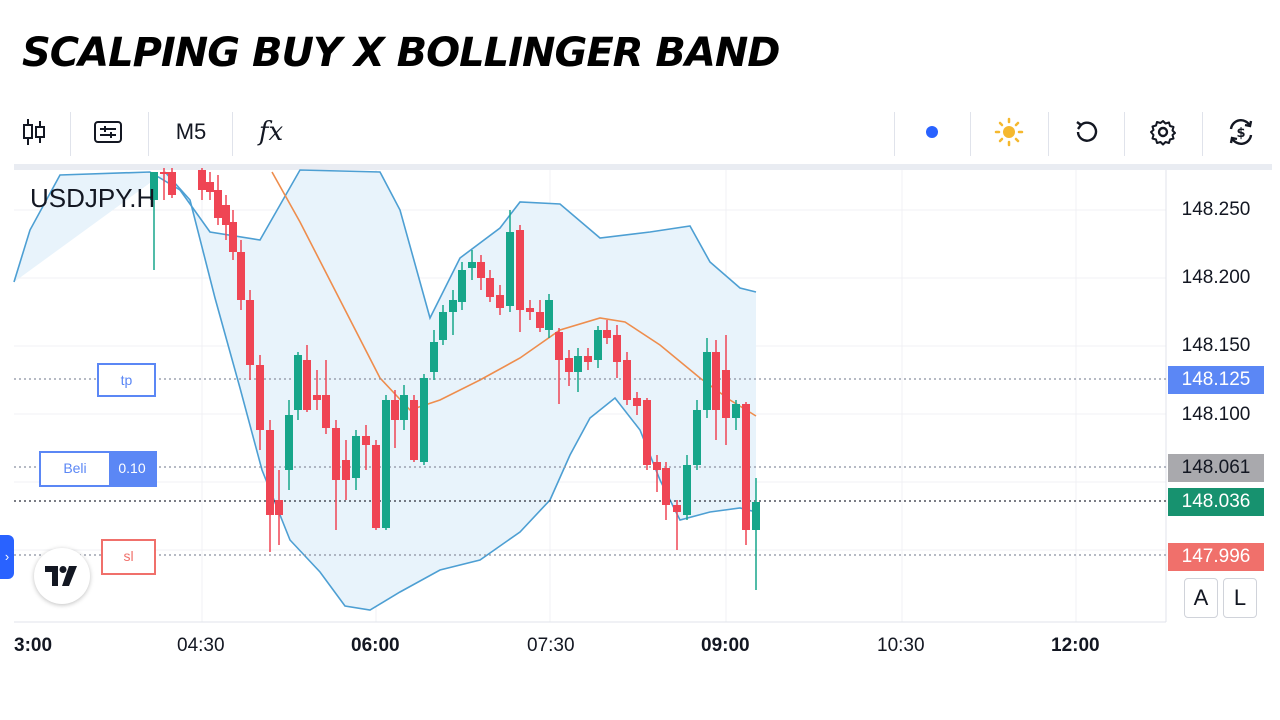 This screenshot has height=720, width=1280. I want to click on time-tick: 04:30, so click(201, 645).